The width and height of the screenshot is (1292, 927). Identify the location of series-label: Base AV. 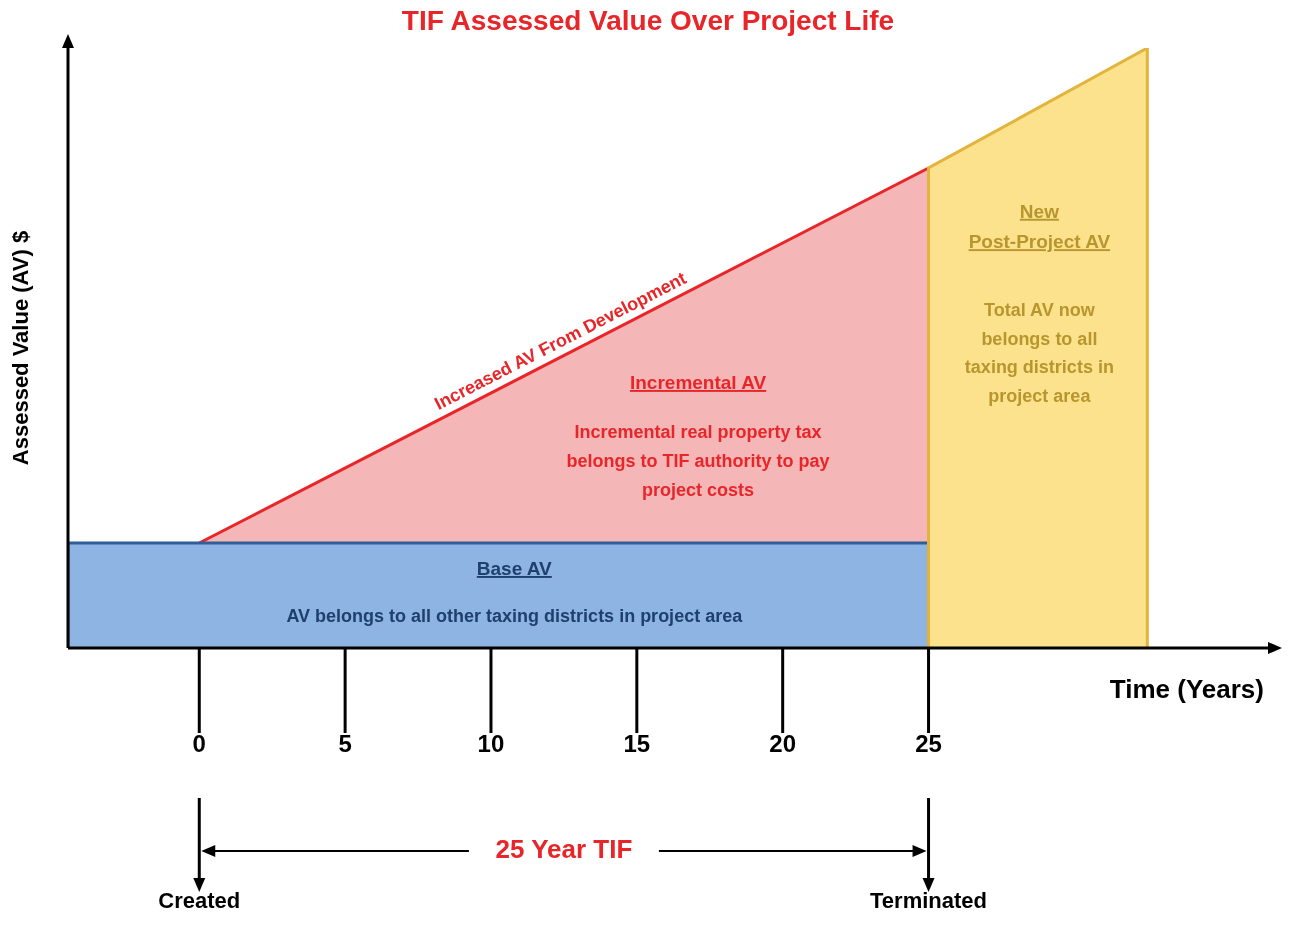
(514, 569).